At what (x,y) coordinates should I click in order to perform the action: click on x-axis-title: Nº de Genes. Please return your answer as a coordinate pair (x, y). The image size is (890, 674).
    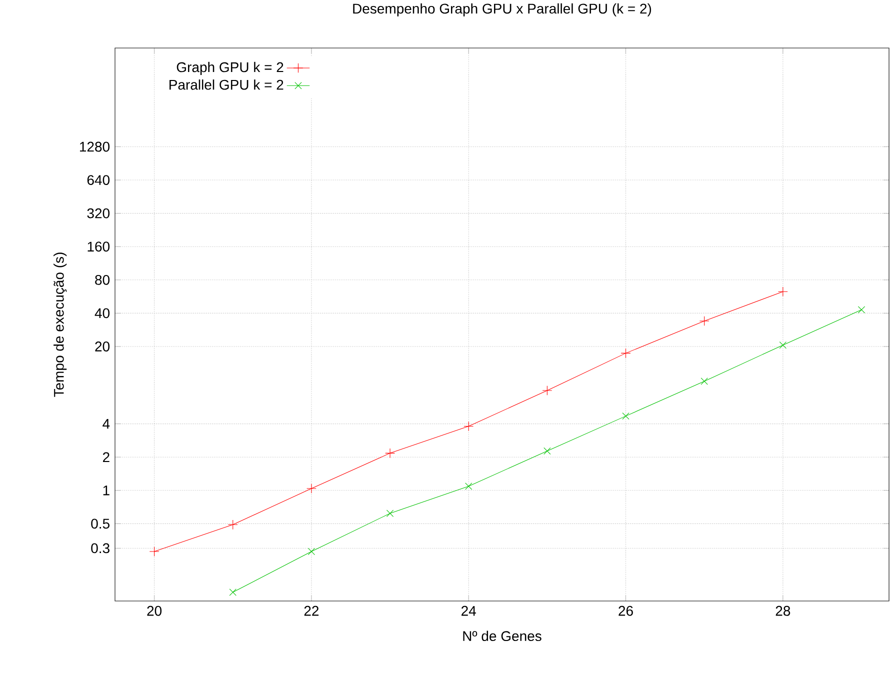
    Looking at the image, I should click on (502, 636).